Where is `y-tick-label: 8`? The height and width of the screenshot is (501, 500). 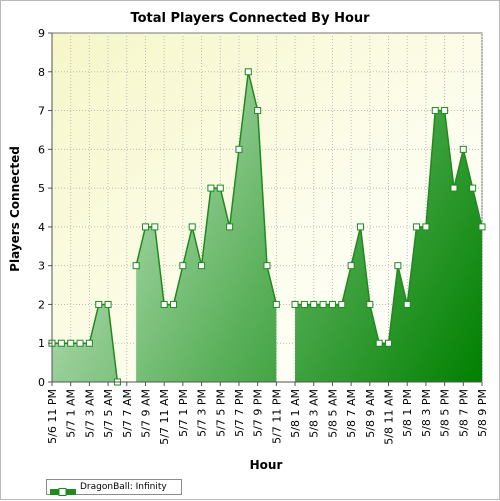 y-tick-label: 8 is located at coordinates (41, 72).